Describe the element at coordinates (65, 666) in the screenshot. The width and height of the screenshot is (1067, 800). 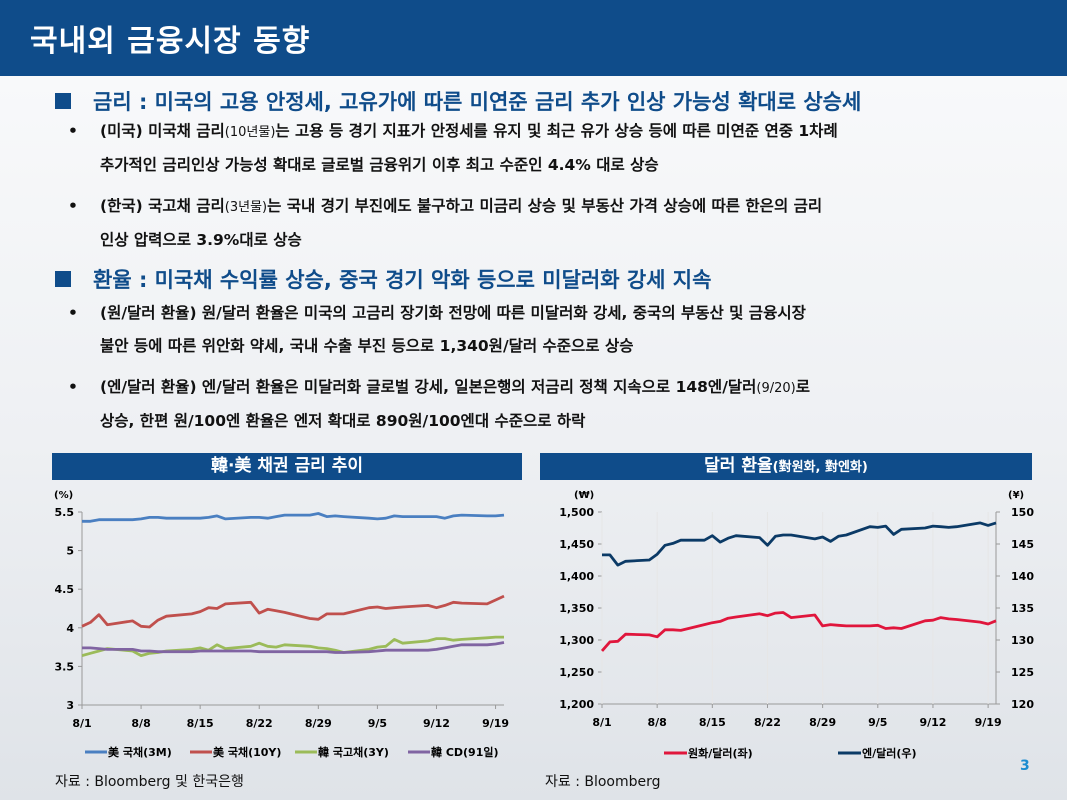
I see `y-tick-label: 3.5` at that location.